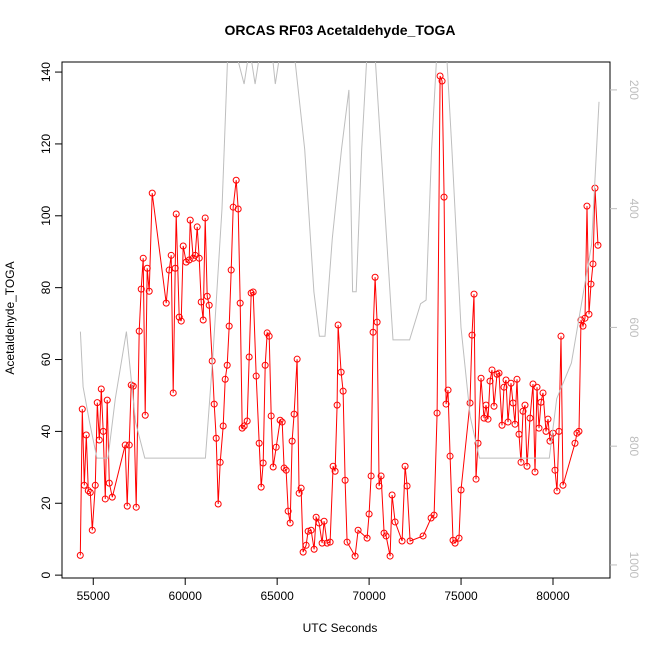 The width and height of the screenshot is (650, 650). I want to click on y-tick-label: 80, so click(46, 288).